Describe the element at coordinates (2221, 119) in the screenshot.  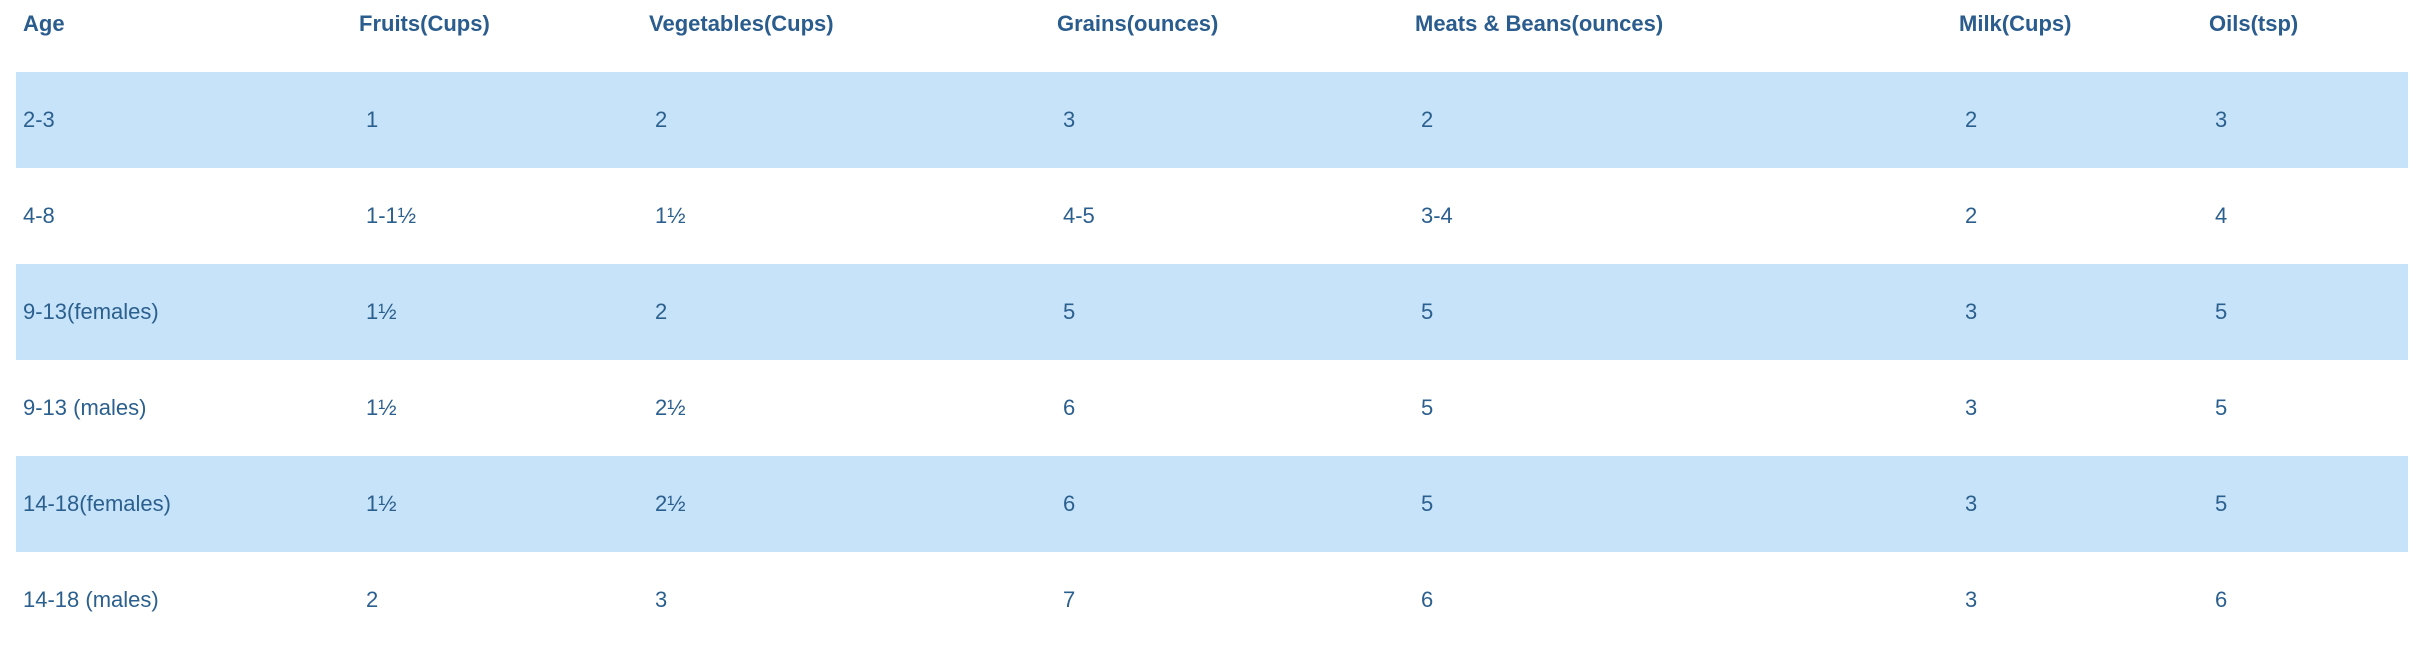
I see `cell-oils: 3` at that location.